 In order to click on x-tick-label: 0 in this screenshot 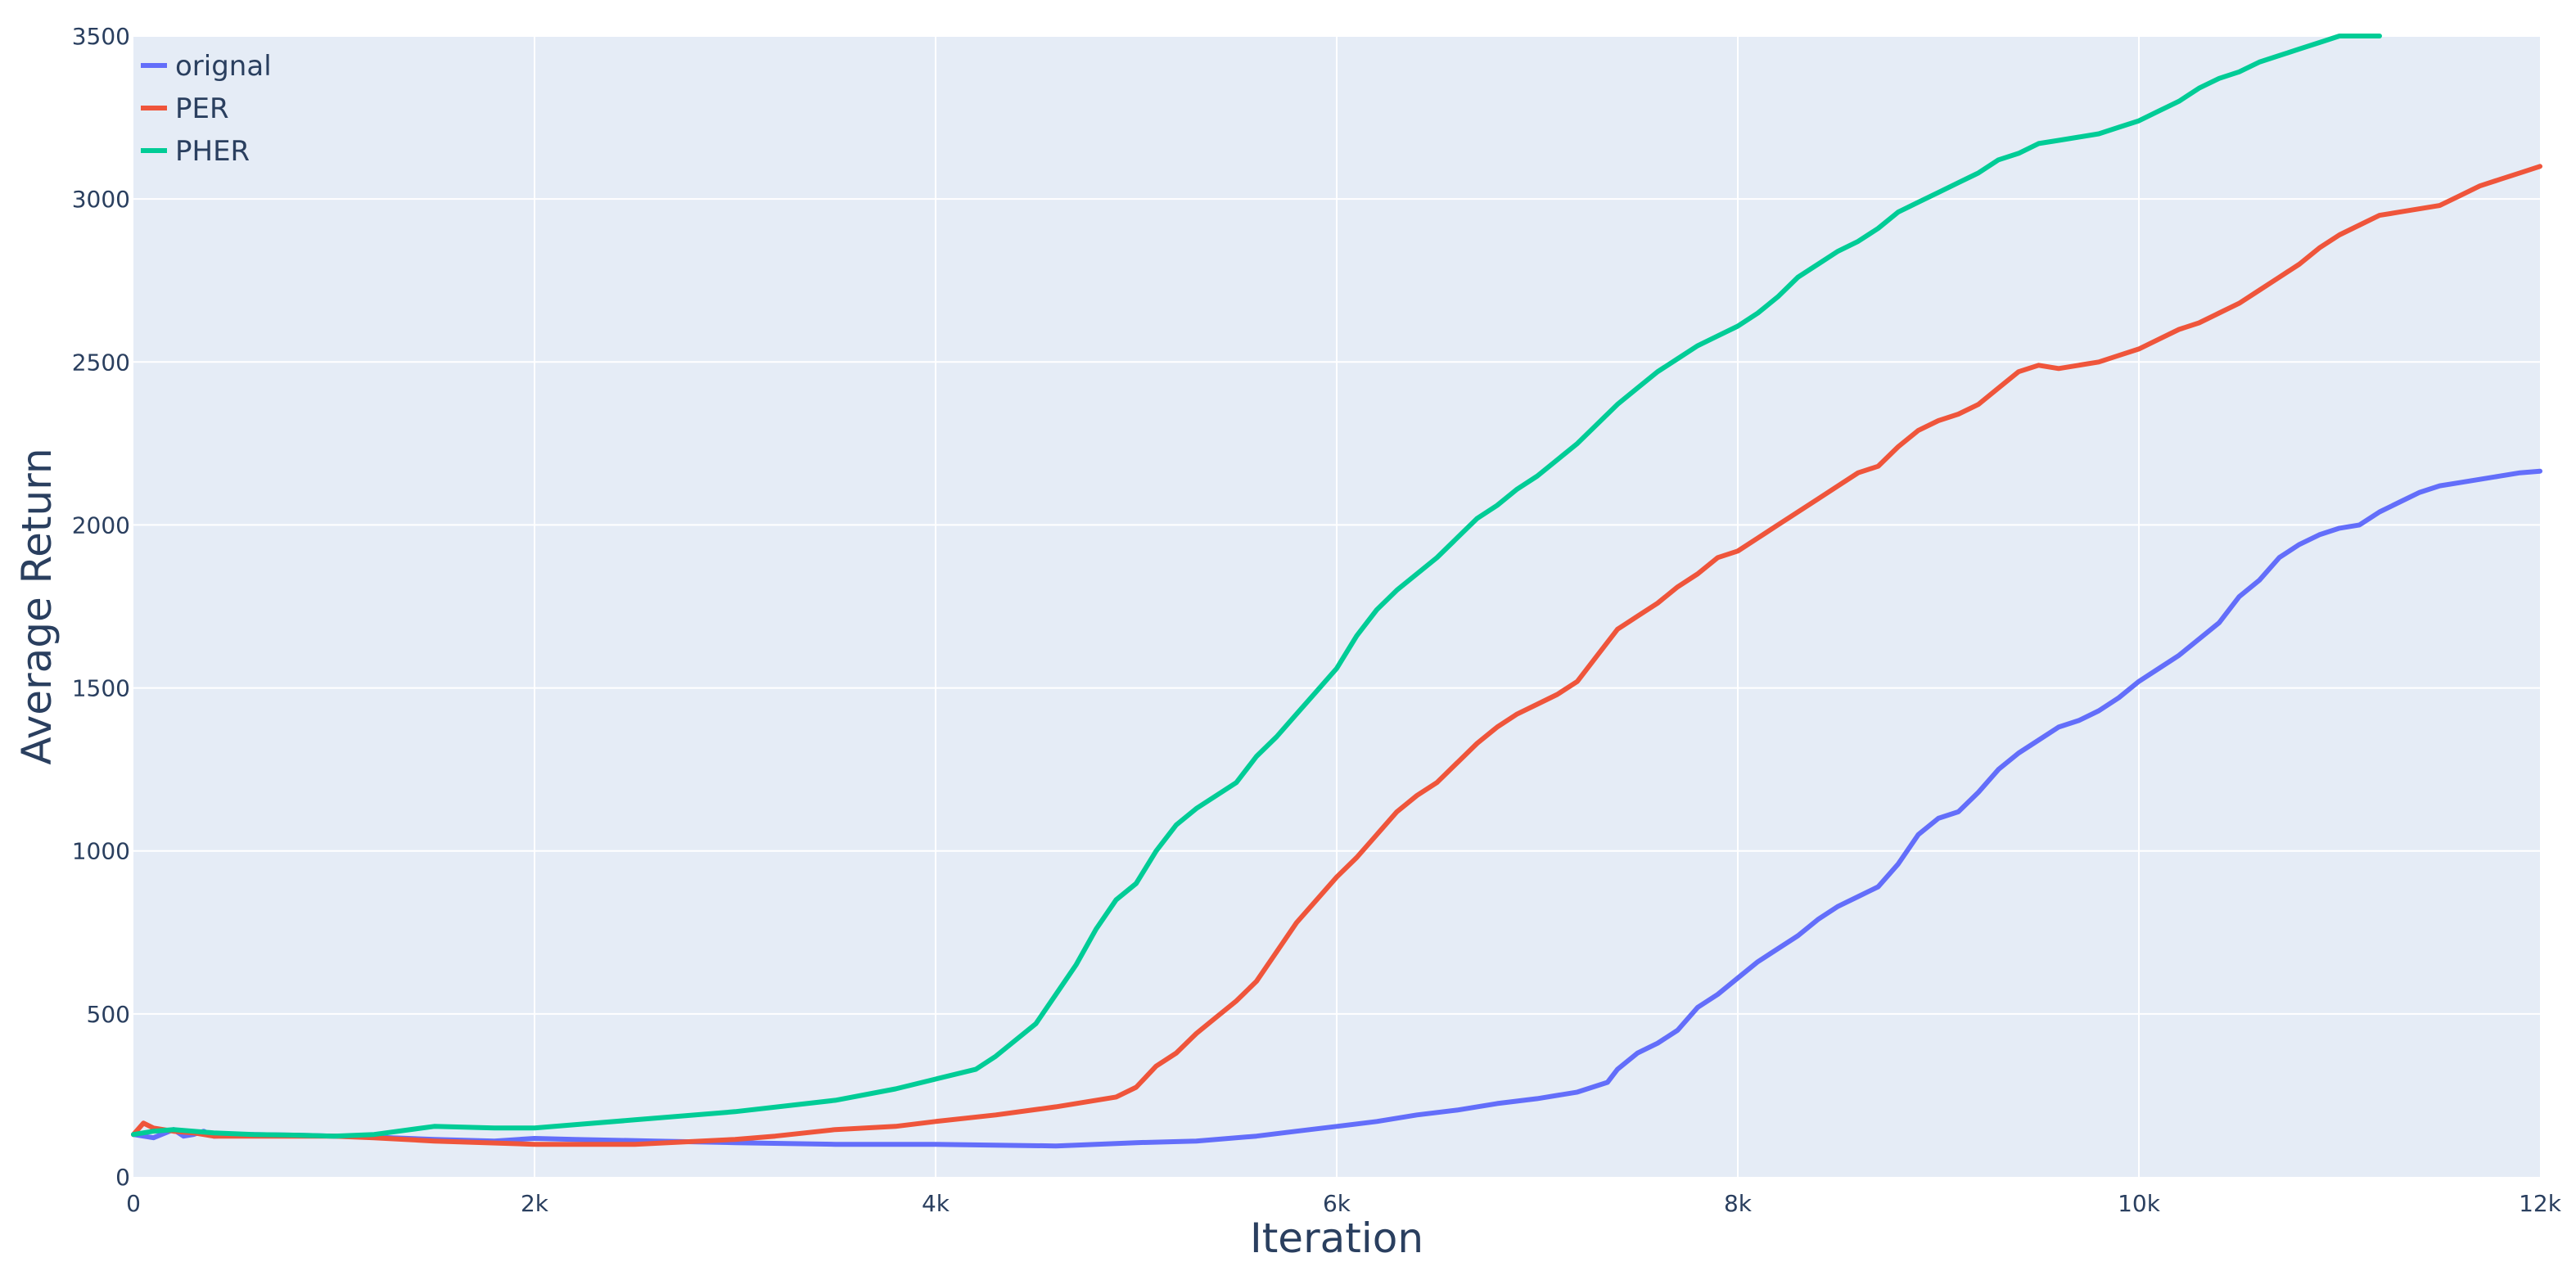, I will do `click(133, 1203)`.